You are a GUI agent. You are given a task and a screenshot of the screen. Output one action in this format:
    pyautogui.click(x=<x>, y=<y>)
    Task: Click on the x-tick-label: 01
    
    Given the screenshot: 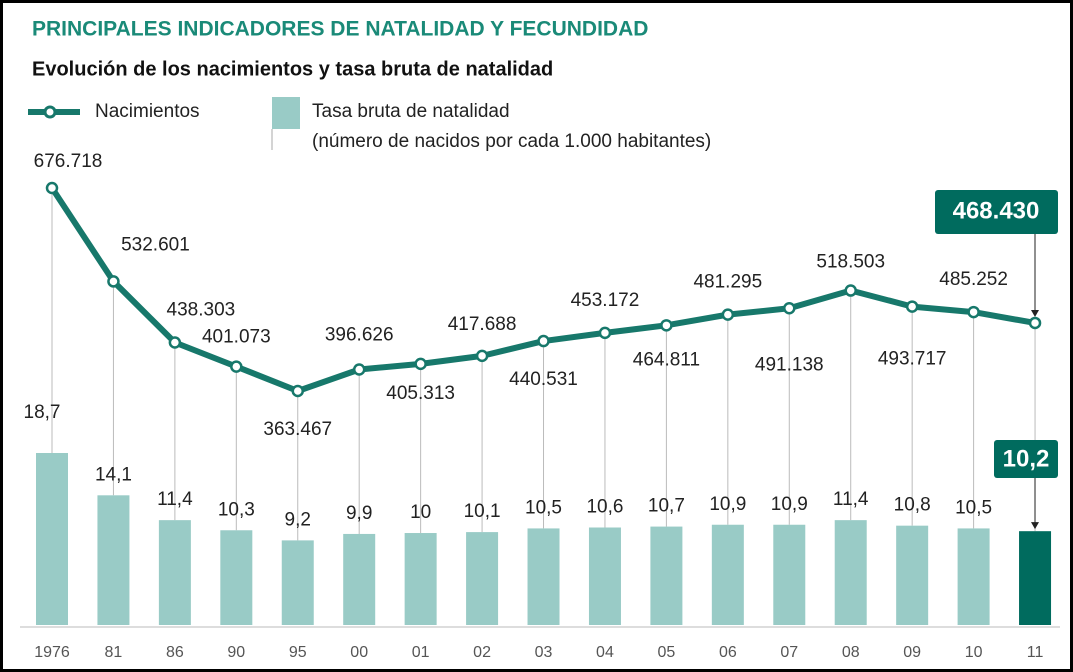 What is the action you would take?
    pyautogui.click(x=421, y=652)
    